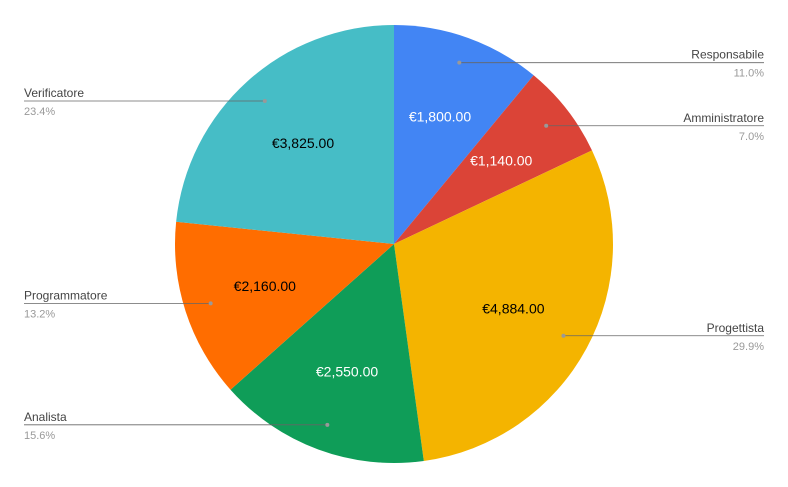  I want to click on value-label-responsabile: €1,800.00, so click(440, 116).